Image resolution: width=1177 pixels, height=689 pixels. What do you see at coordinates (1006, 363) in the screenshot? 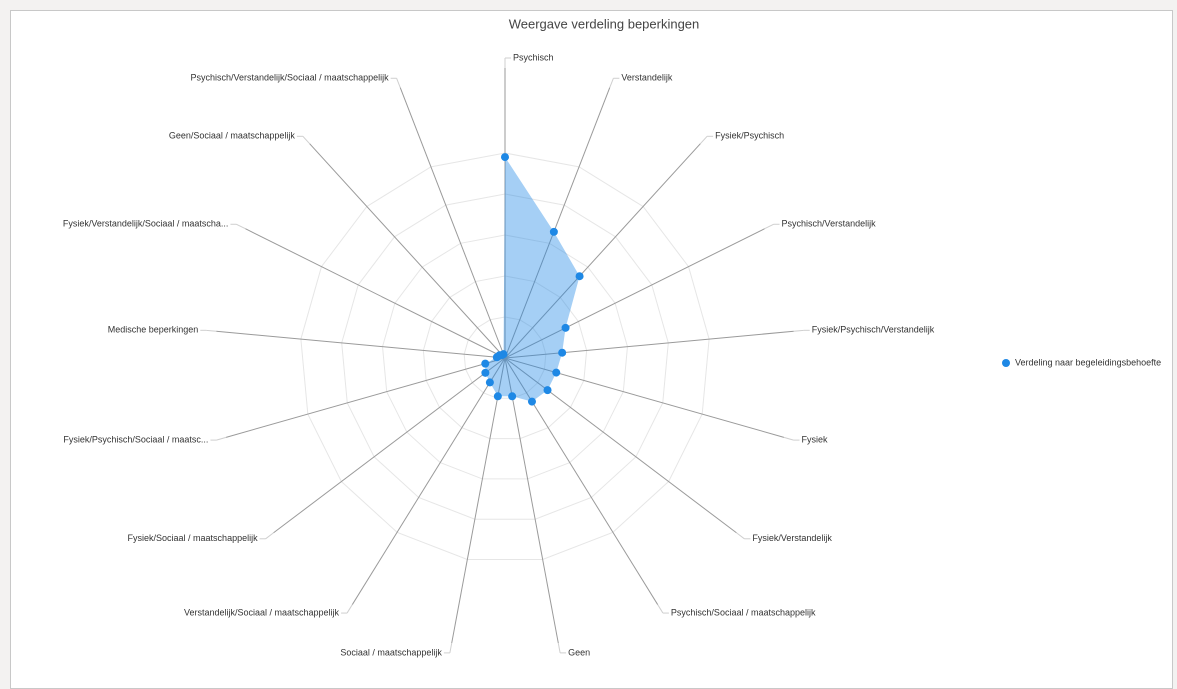
I see `legend-marker` at bounding box center [1006, 363].